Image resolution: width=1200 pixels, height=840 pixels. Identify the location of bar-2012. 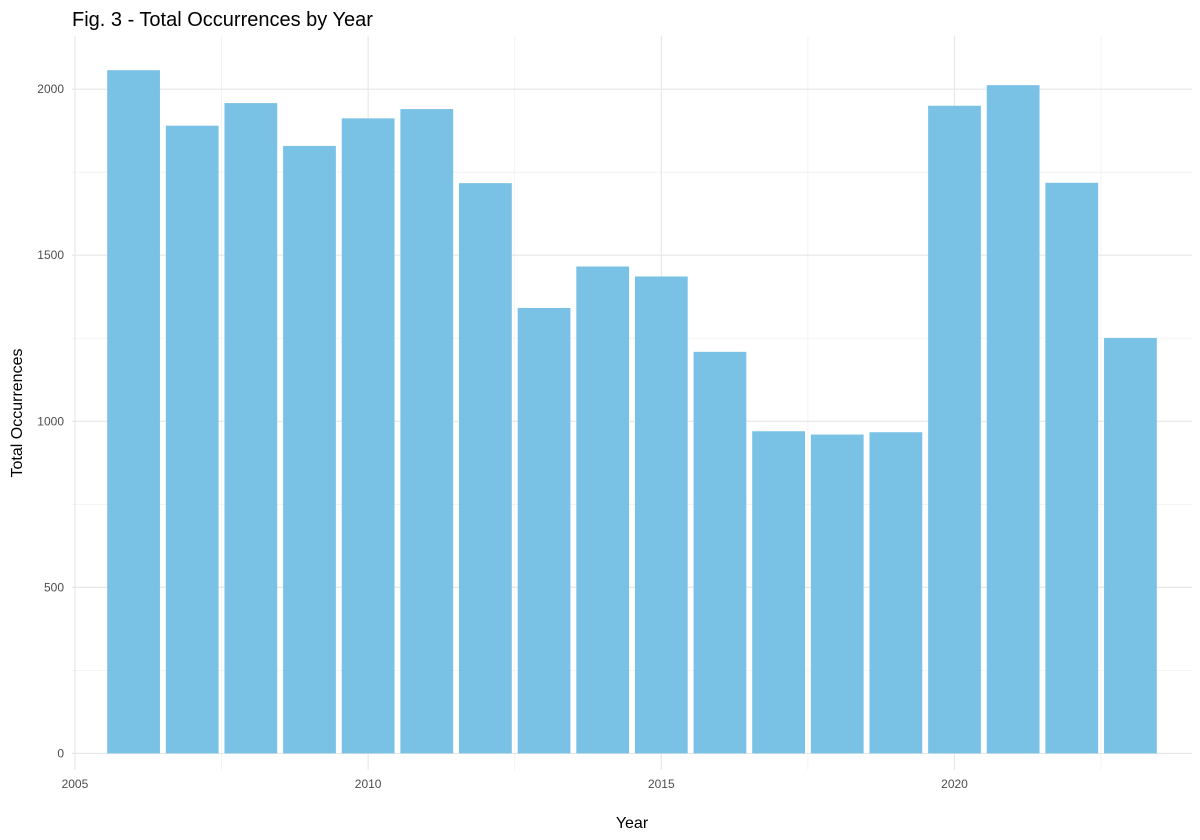
(485, 468).